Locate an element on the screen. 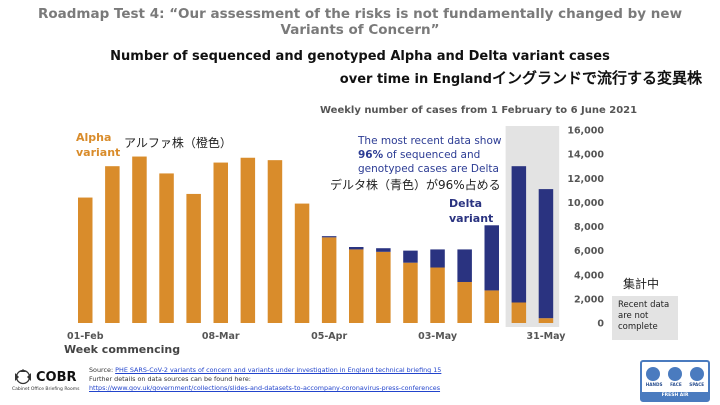 The width and height of the screenshot is (720, 405). bar-delta-24-May is located at coordinates (519, 234).